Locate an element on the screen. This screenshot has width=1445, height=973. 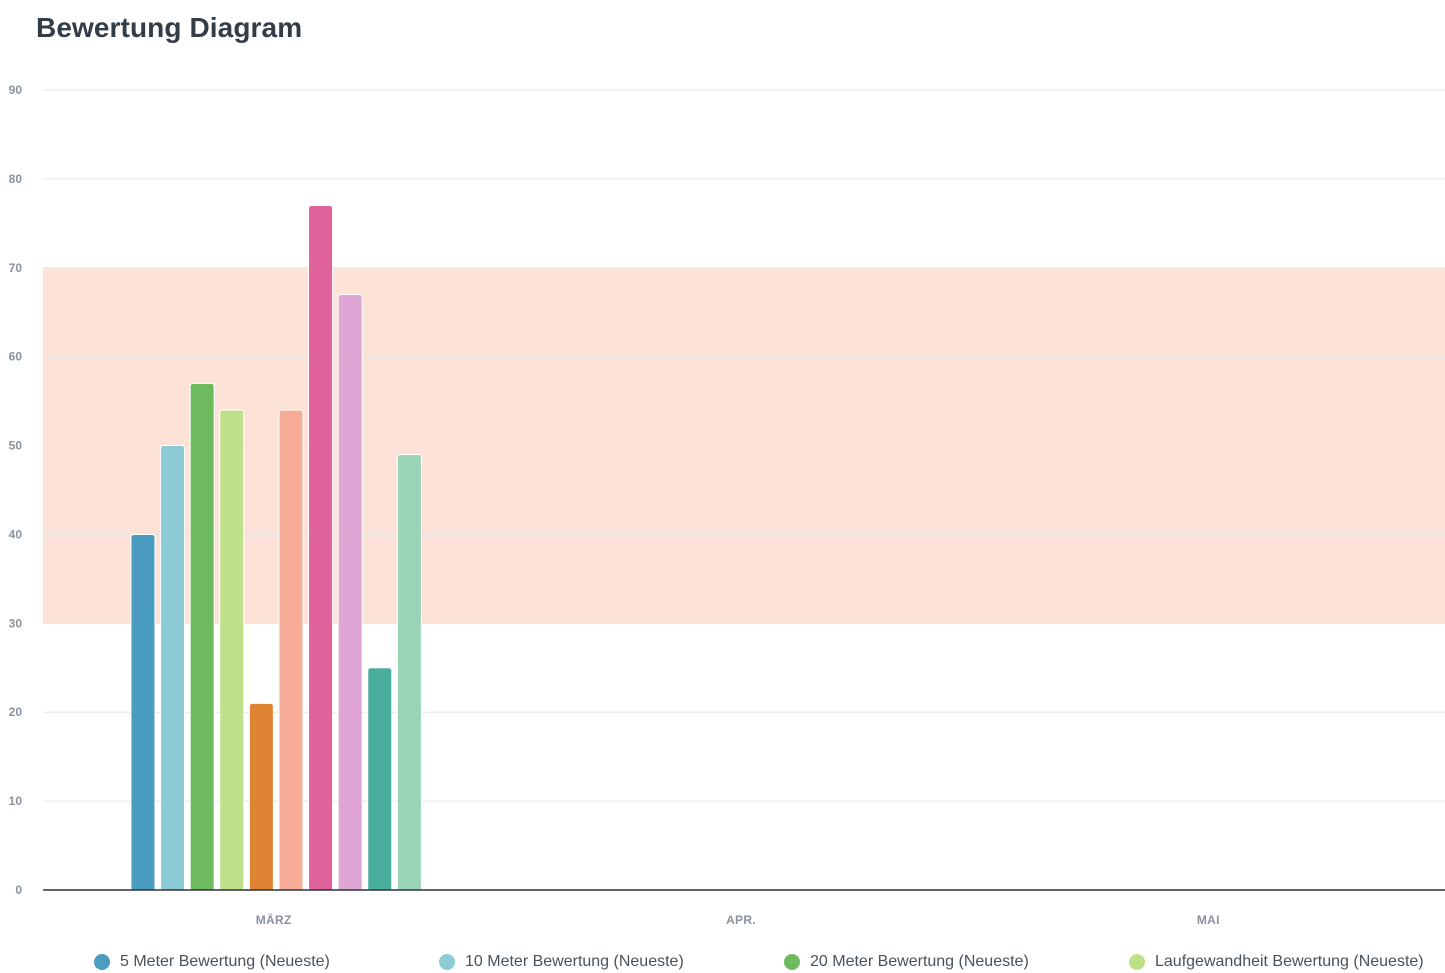
x-axis-categories: MÄRZ APR. MAI is located at coordinates (738, 919).